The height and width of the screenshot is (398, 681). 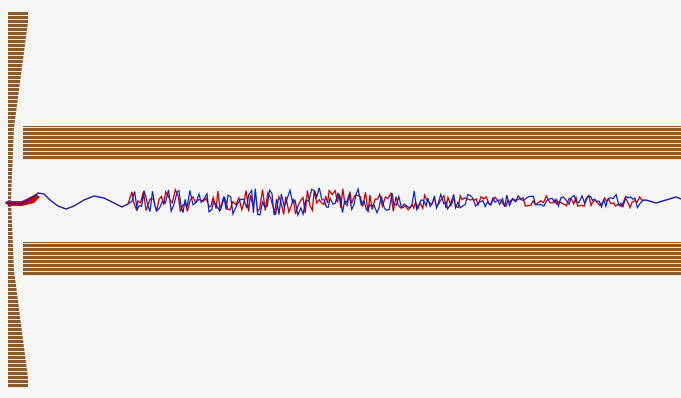 What do you see at coordinates (352, 143) in the screenshot?
I see `top-channel-wall` at bounding box center [352, 143].